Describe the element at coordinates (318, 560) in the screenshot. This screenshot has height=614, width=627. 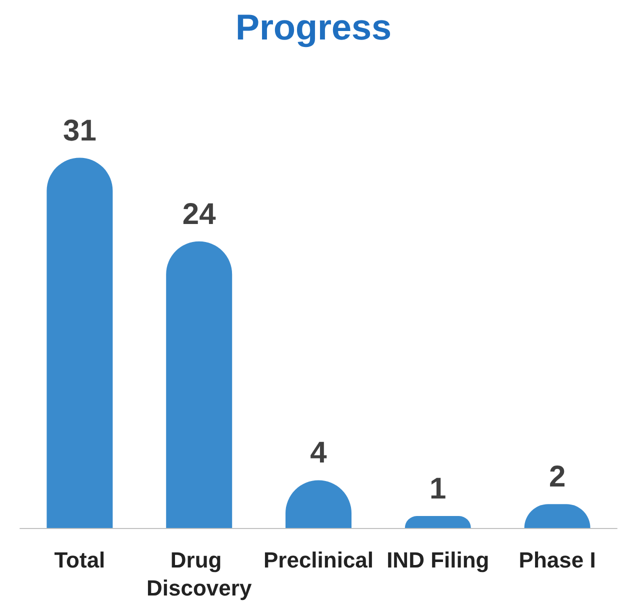
I see `x-tick-label: Preclinical` at that location.